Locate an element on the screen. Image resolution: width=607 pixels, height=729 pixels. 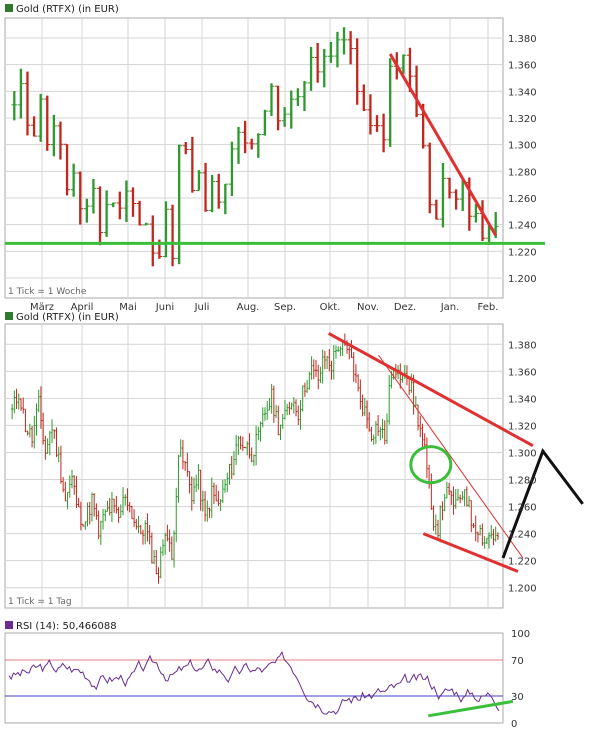
rsi-annotations is located at coordinates (471, 708).